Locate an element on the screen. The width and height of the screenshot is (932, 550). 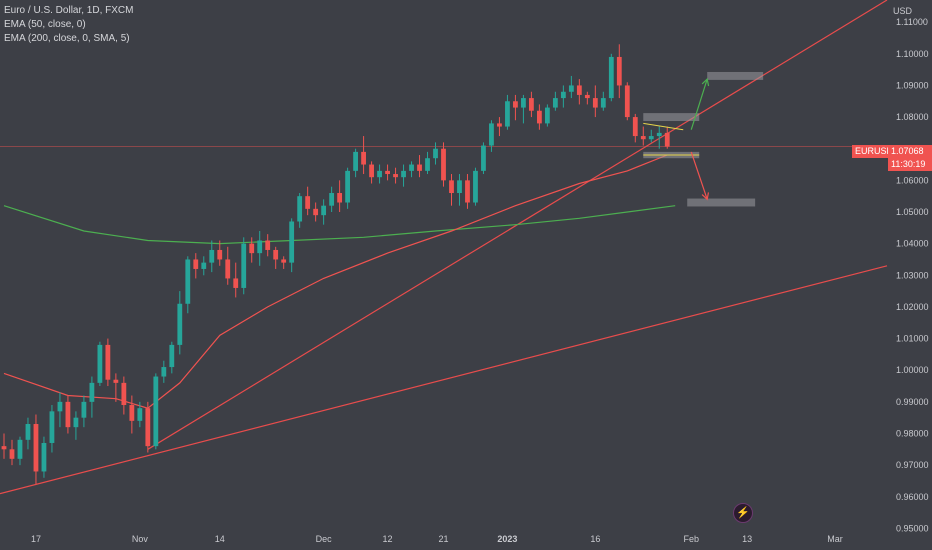
y-tick-label: 0.99000 is located at coordinates (912, 402).